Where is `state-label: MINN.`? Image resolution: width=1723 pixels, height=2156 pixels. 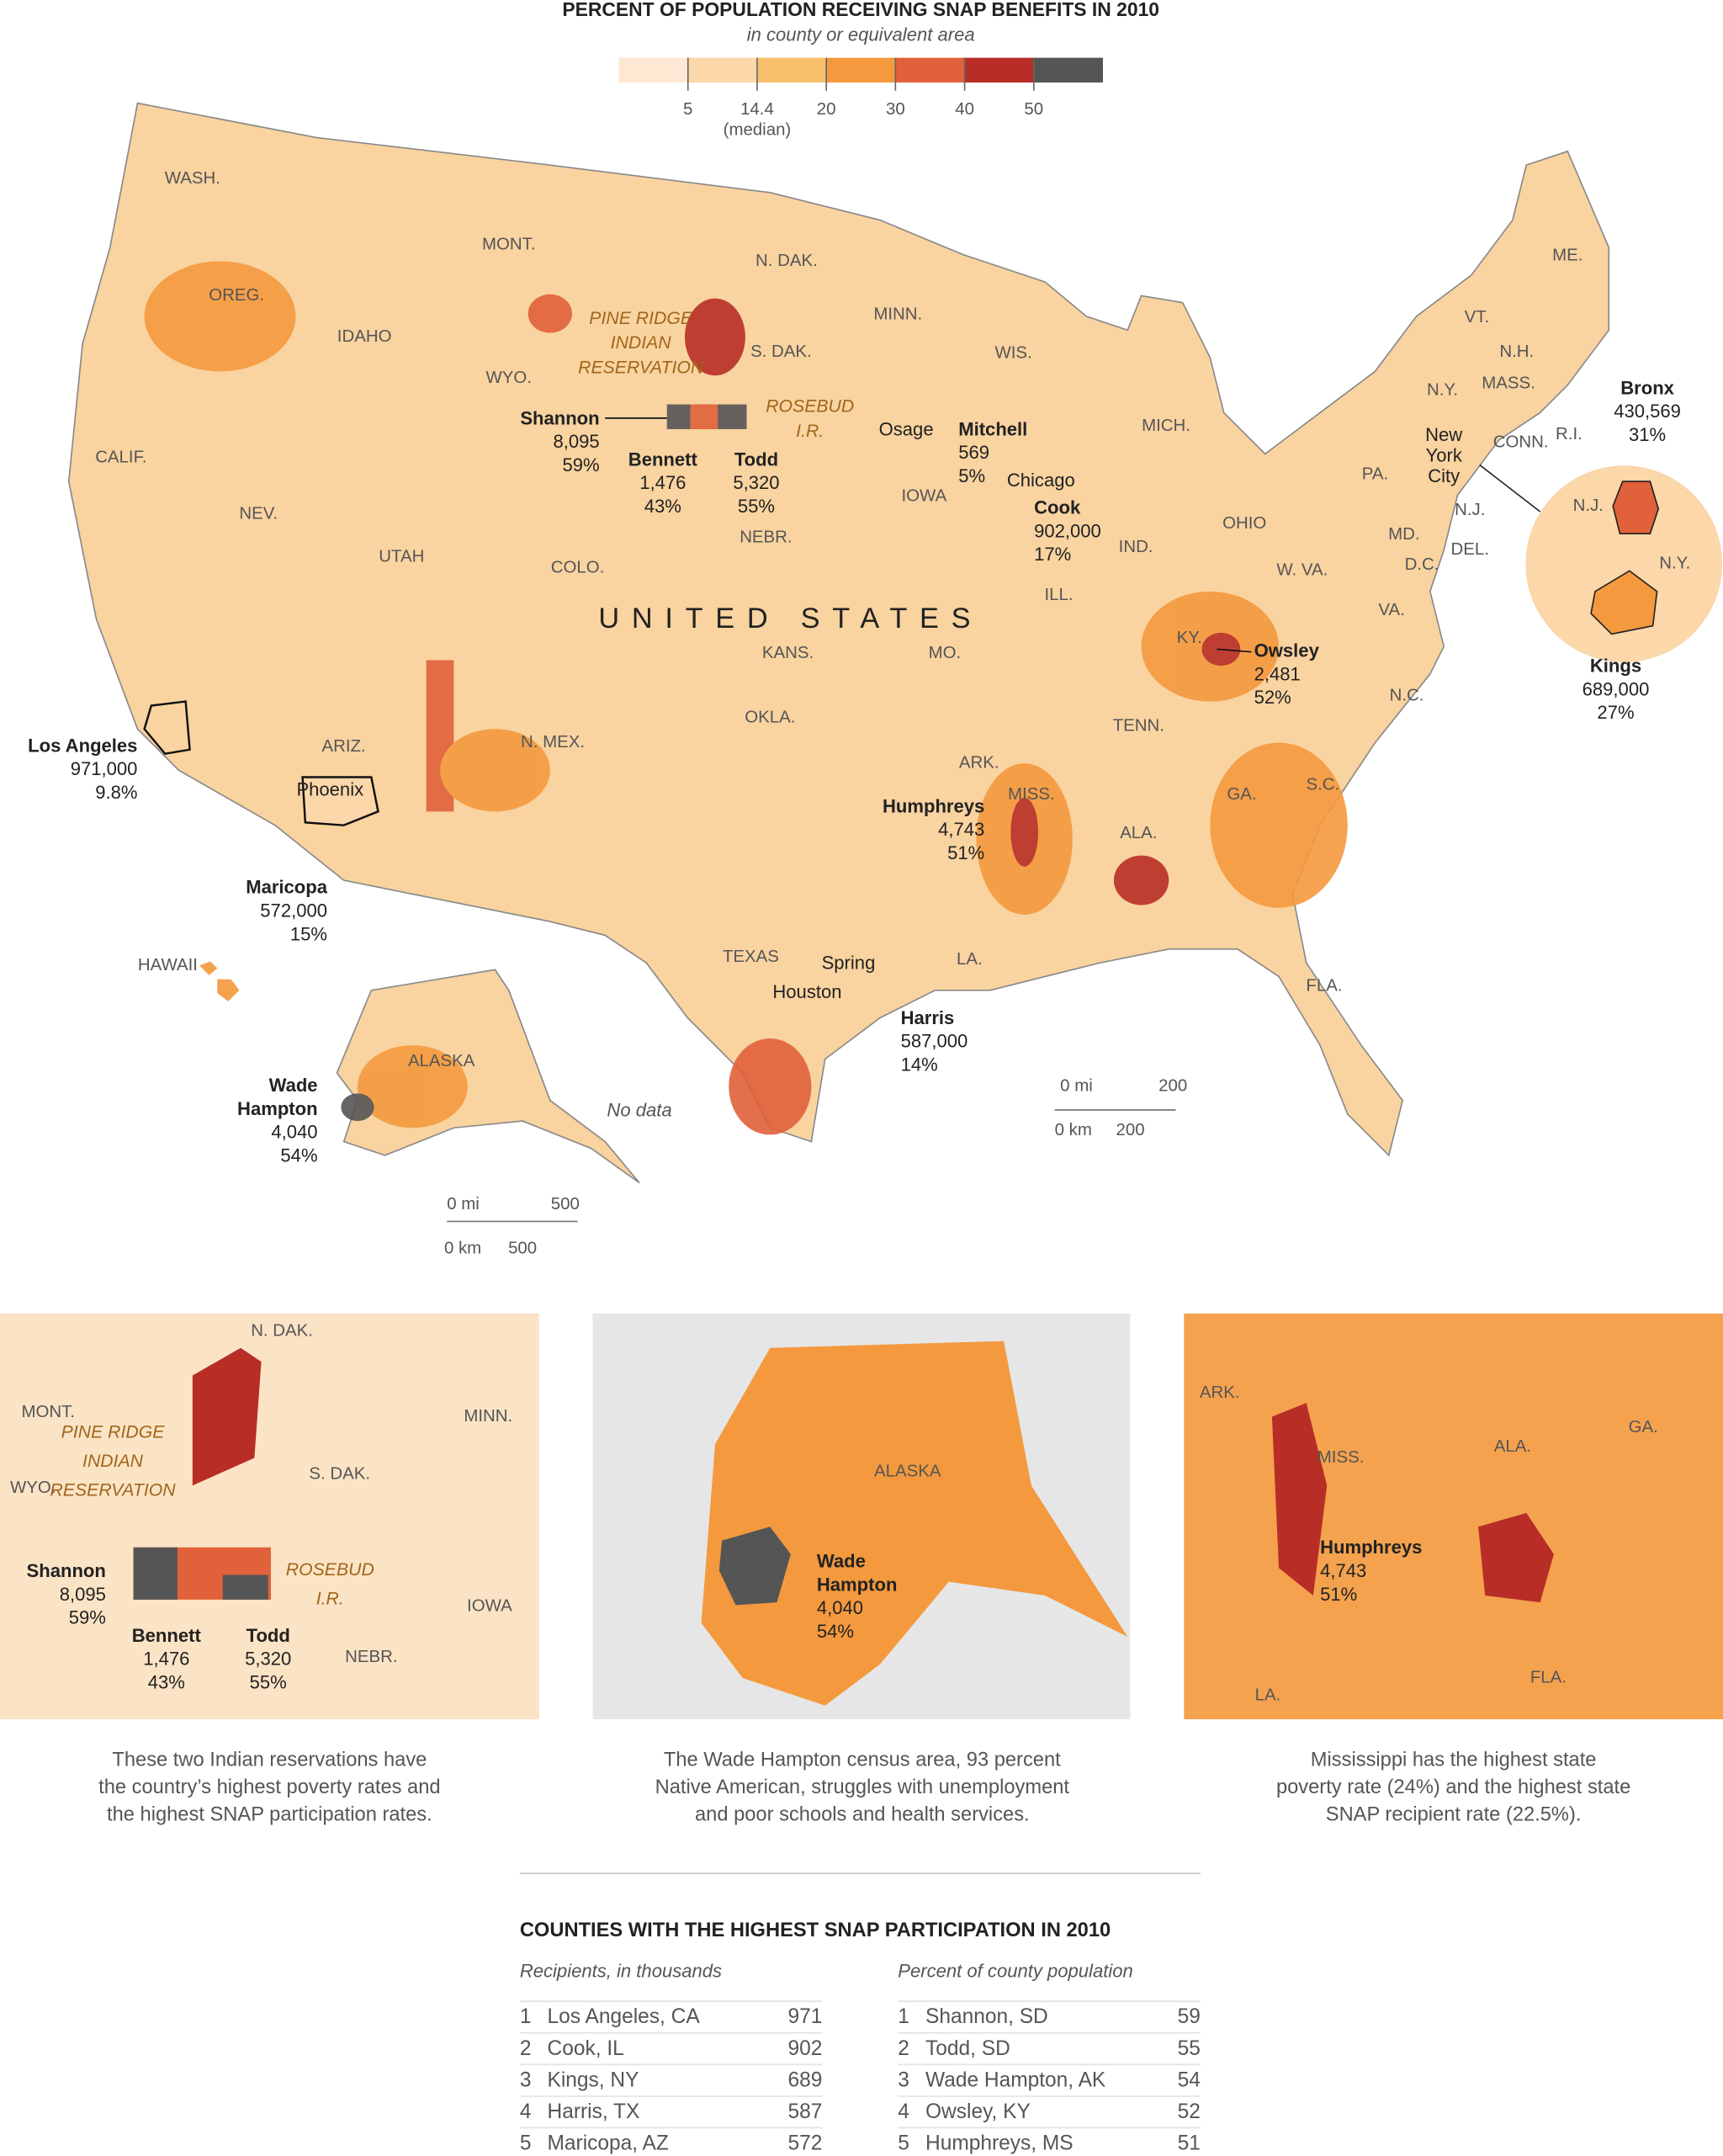 state-label: MINN. is located at coordinates (897, 314).